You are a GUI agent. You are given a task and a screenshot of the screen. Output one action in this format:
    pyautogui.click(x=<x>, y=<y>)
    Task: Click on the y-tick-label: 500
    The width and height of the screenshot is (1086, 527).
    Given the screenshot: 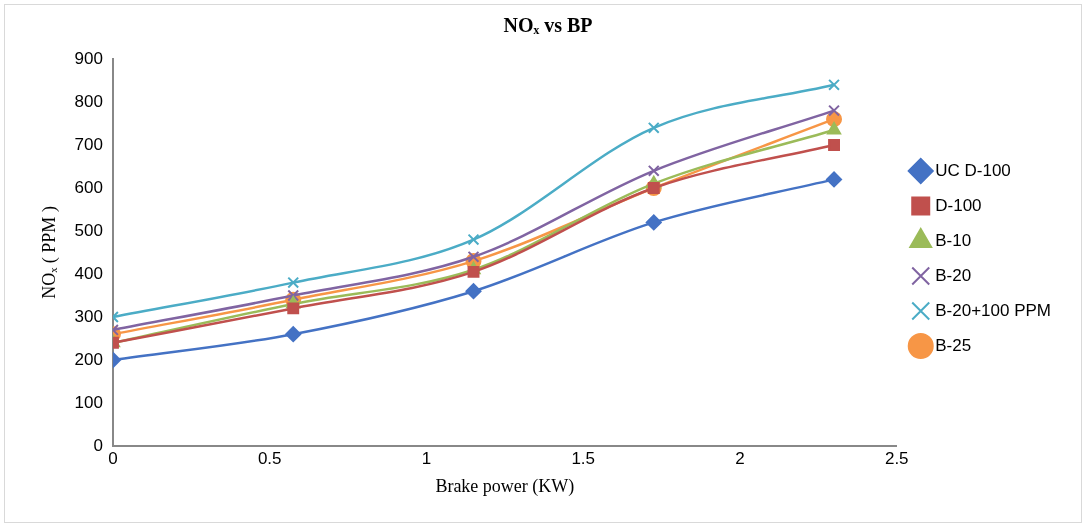 What is the action you would take?
    pyautogui.click(x=88, y=230)
    